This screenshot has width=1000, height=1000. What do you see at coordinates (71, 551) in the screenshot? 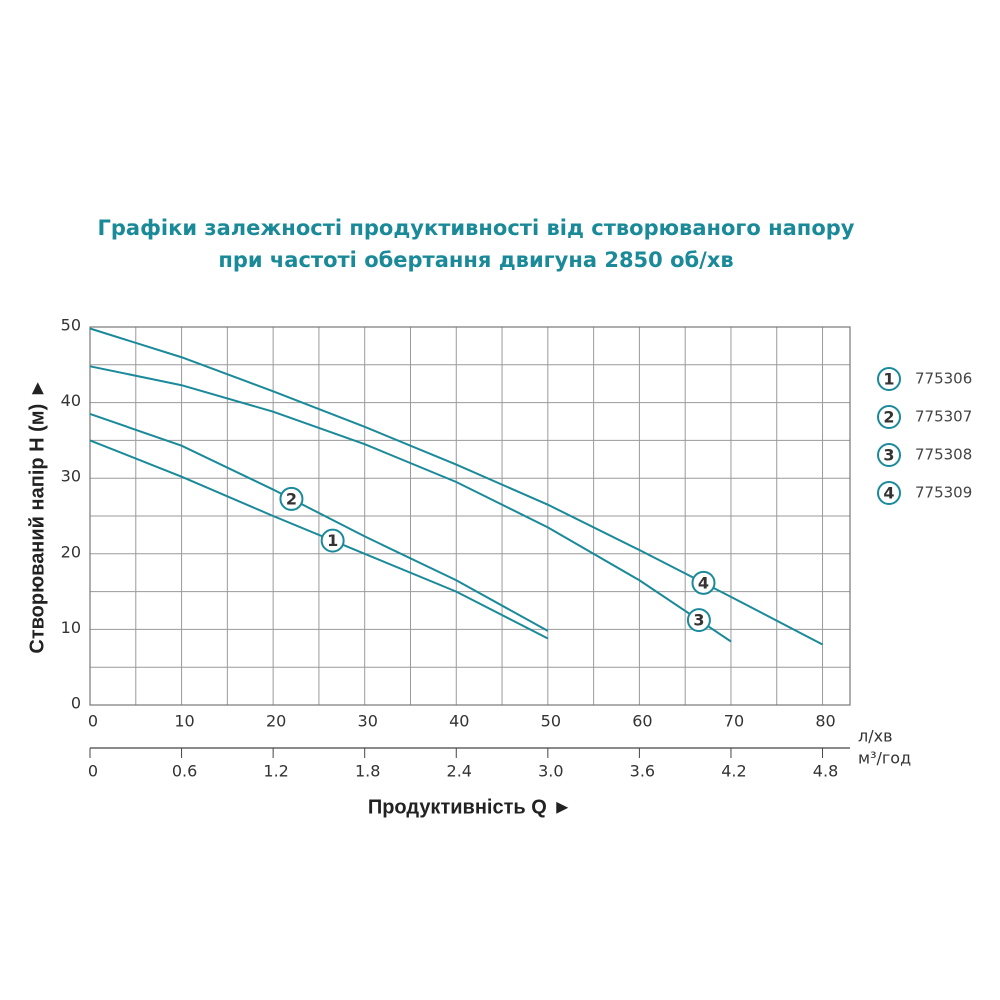
I see `y-tick-label: 20` at bounding box center [71, 551].